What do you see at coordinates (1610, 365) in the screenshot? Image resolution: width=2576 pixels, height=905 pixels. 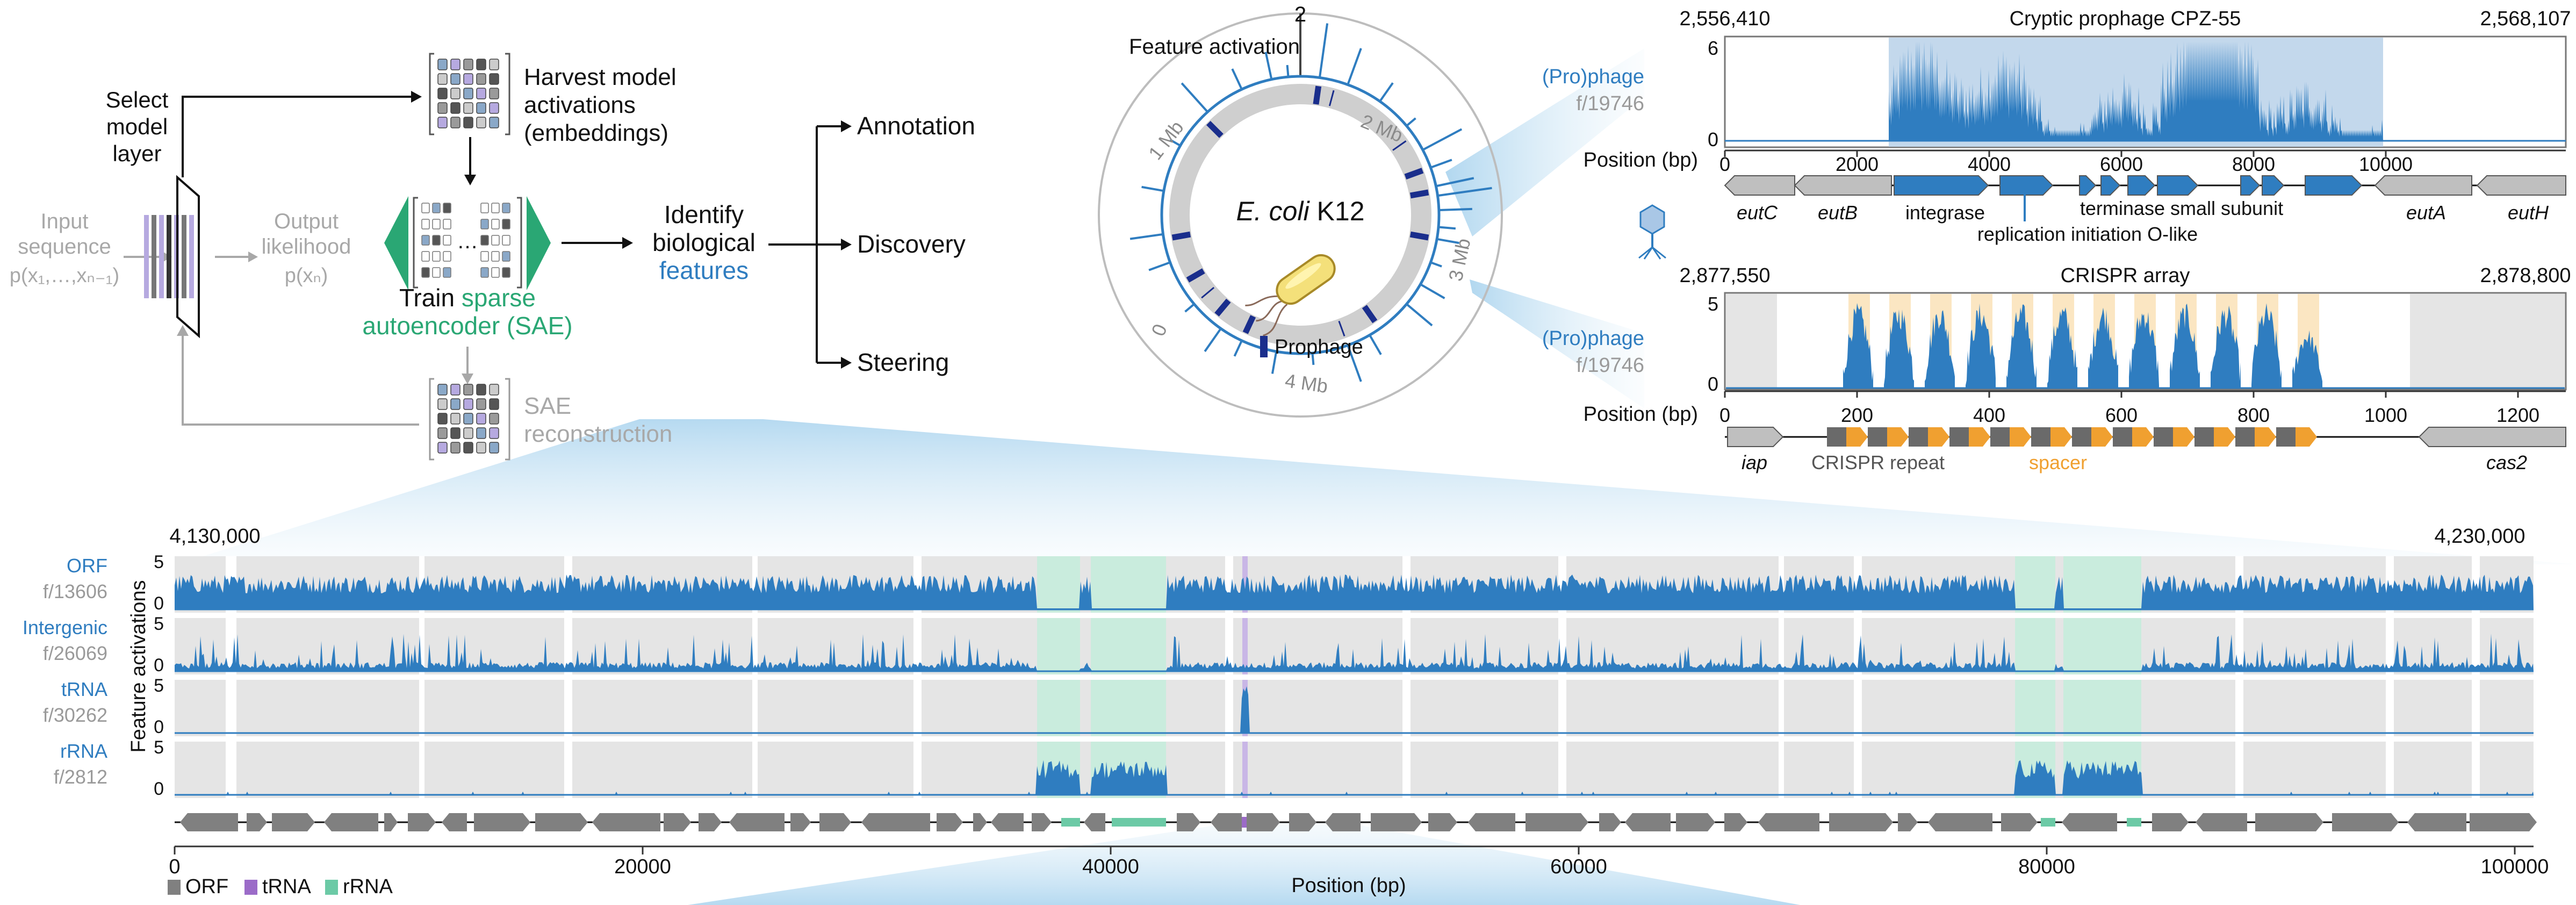 I see `crispr-feature-id: f/19746` at bounding box center [1610, 365].